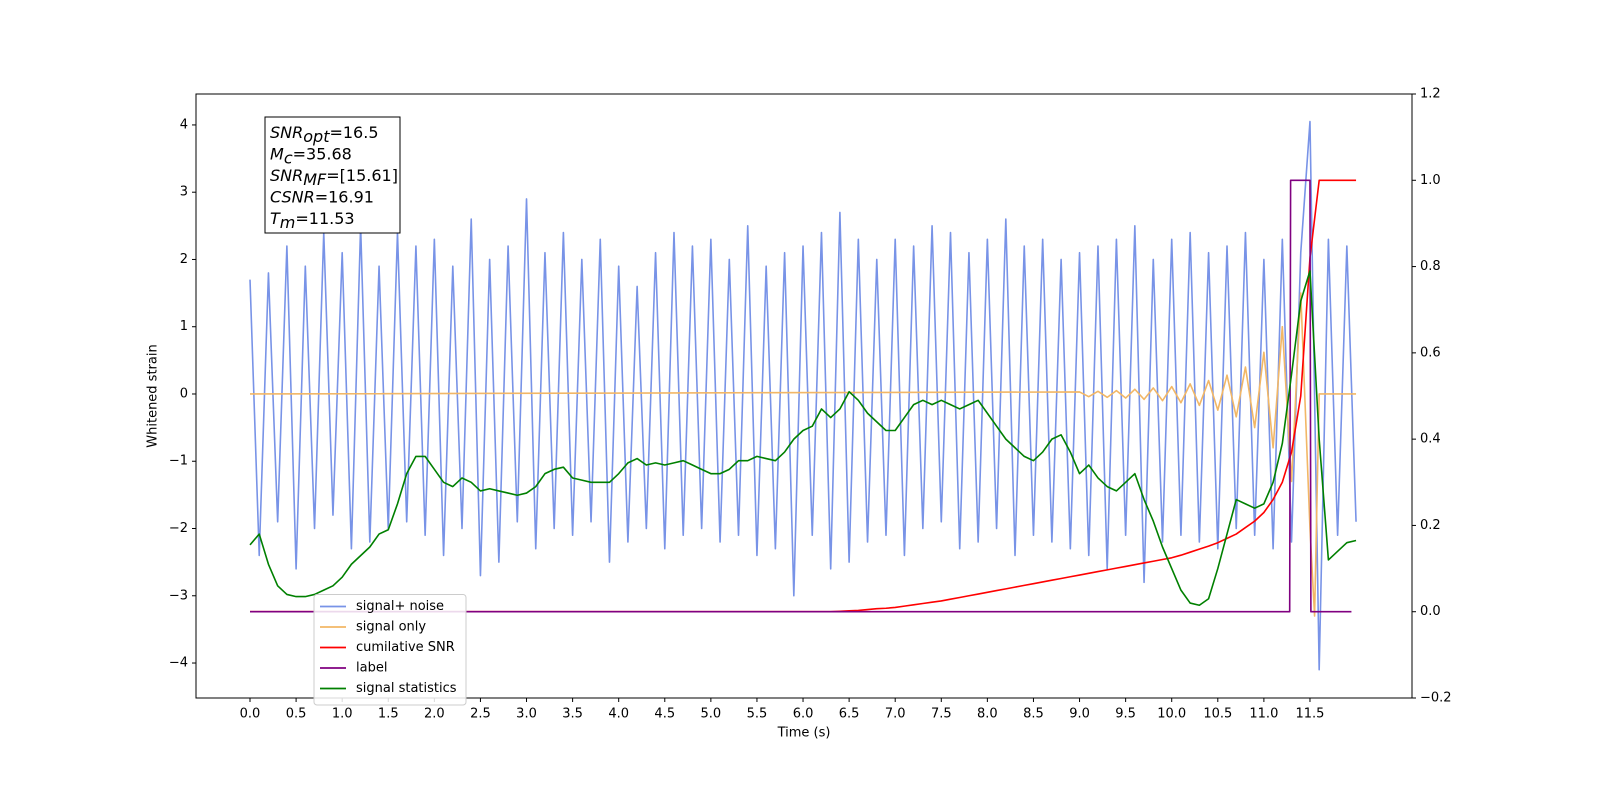 The height and width of the screenshot is (800, 1600). Describe the element at coordinates (803, 714) in the screenshot. I see `x-tick-label: 6.0` at that location.